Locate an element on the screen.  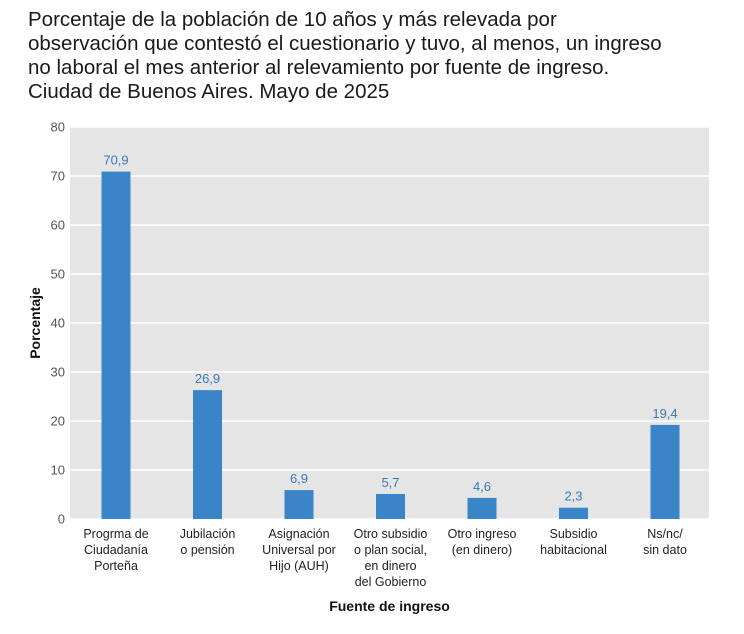
data-label: 70,9 is located at coordinates (115, 160).